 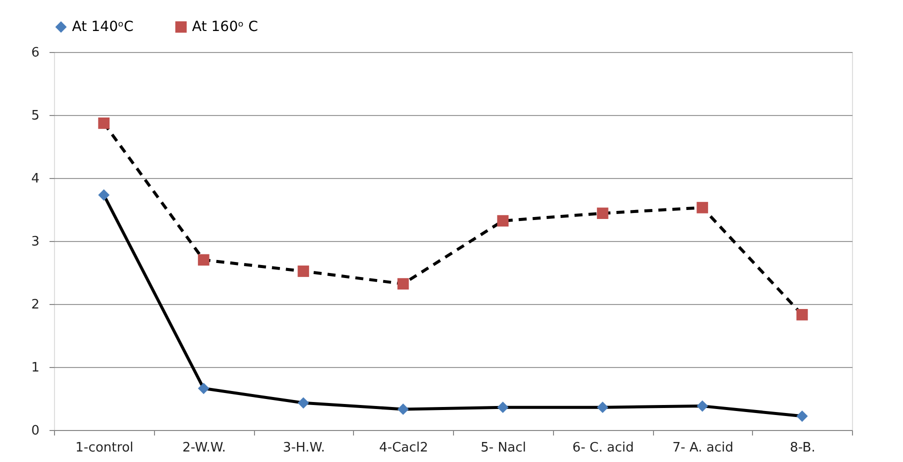 What do you see at coordinates (403, 448) in the screenshot?
I see `x-tick-label: 4-Cacl2` at bounding box center [403, 448].